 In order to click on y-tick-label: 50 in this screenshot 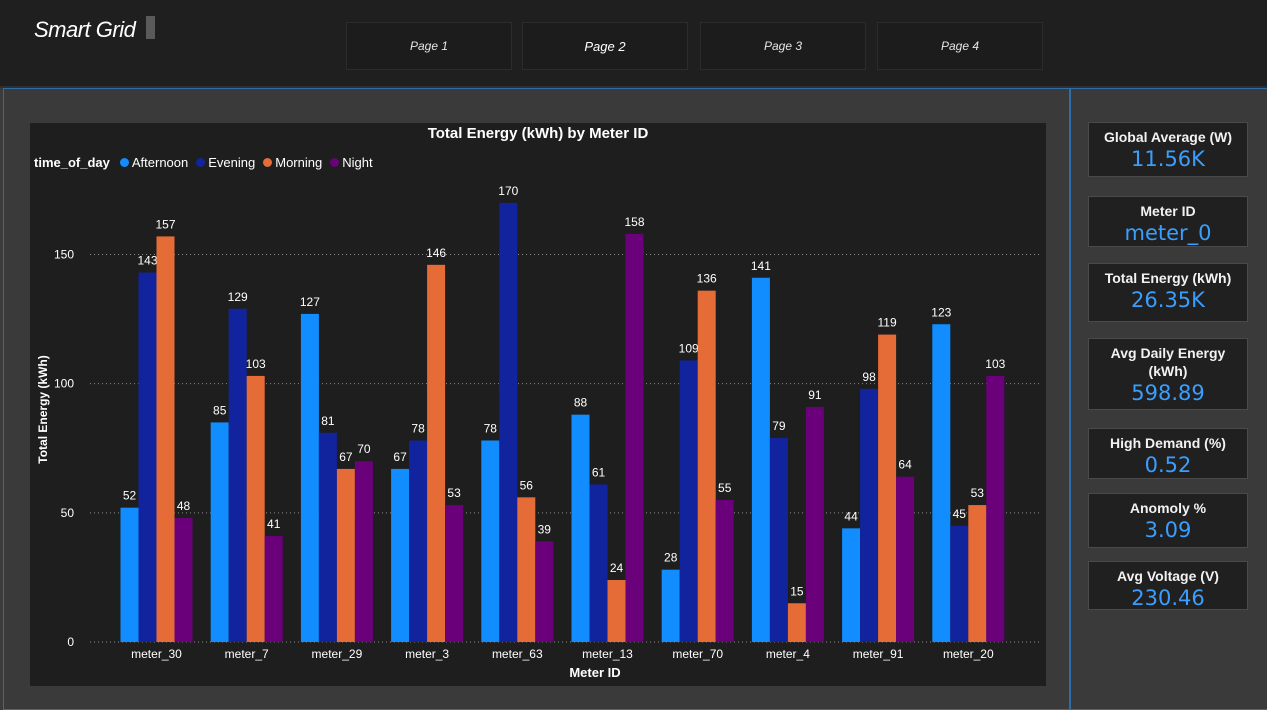, I will do `click(68, 513)`.